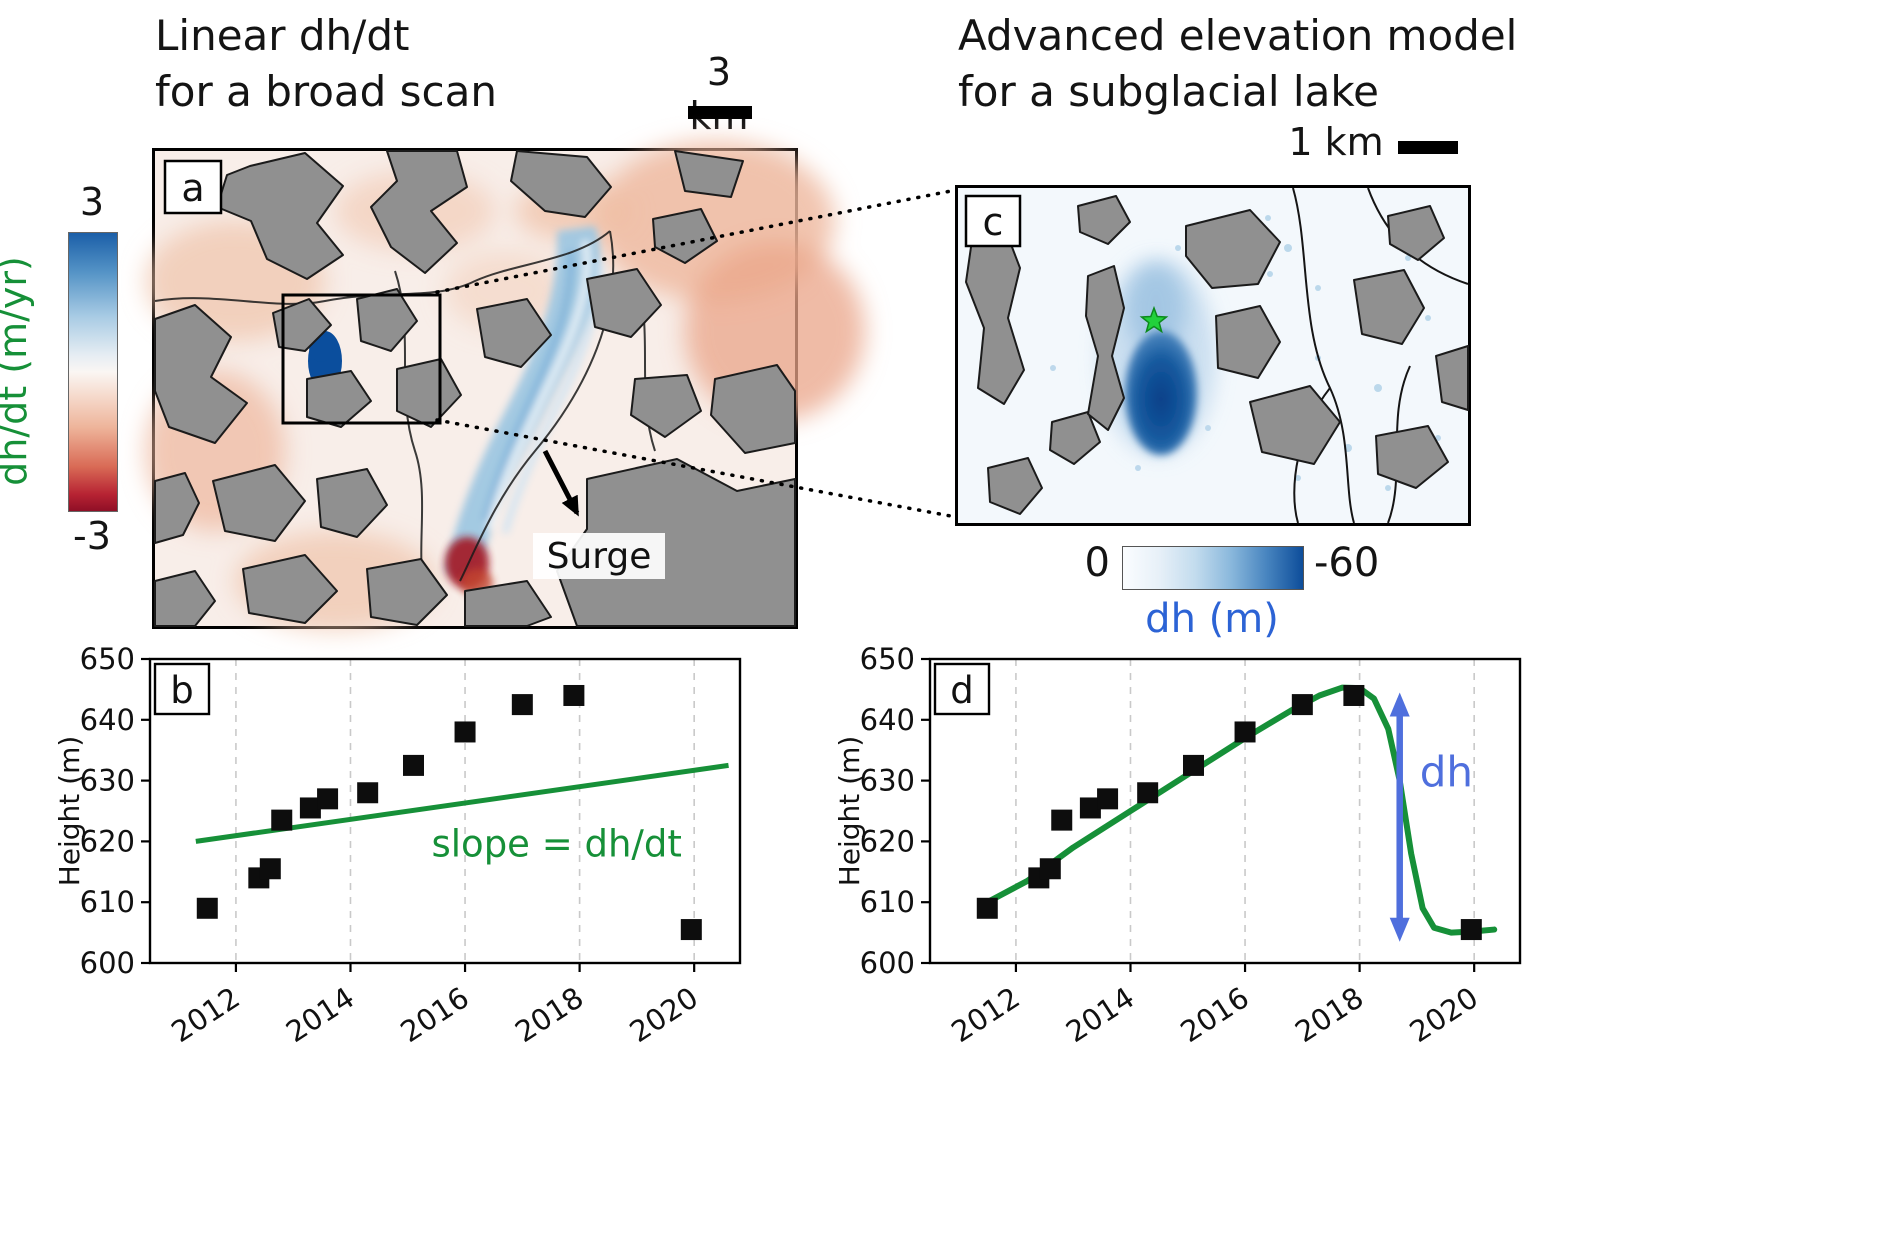 The image size is (1892, 1257). I want to click on panel-a-title-line1: Linear dh/dt, so click(282, 35).